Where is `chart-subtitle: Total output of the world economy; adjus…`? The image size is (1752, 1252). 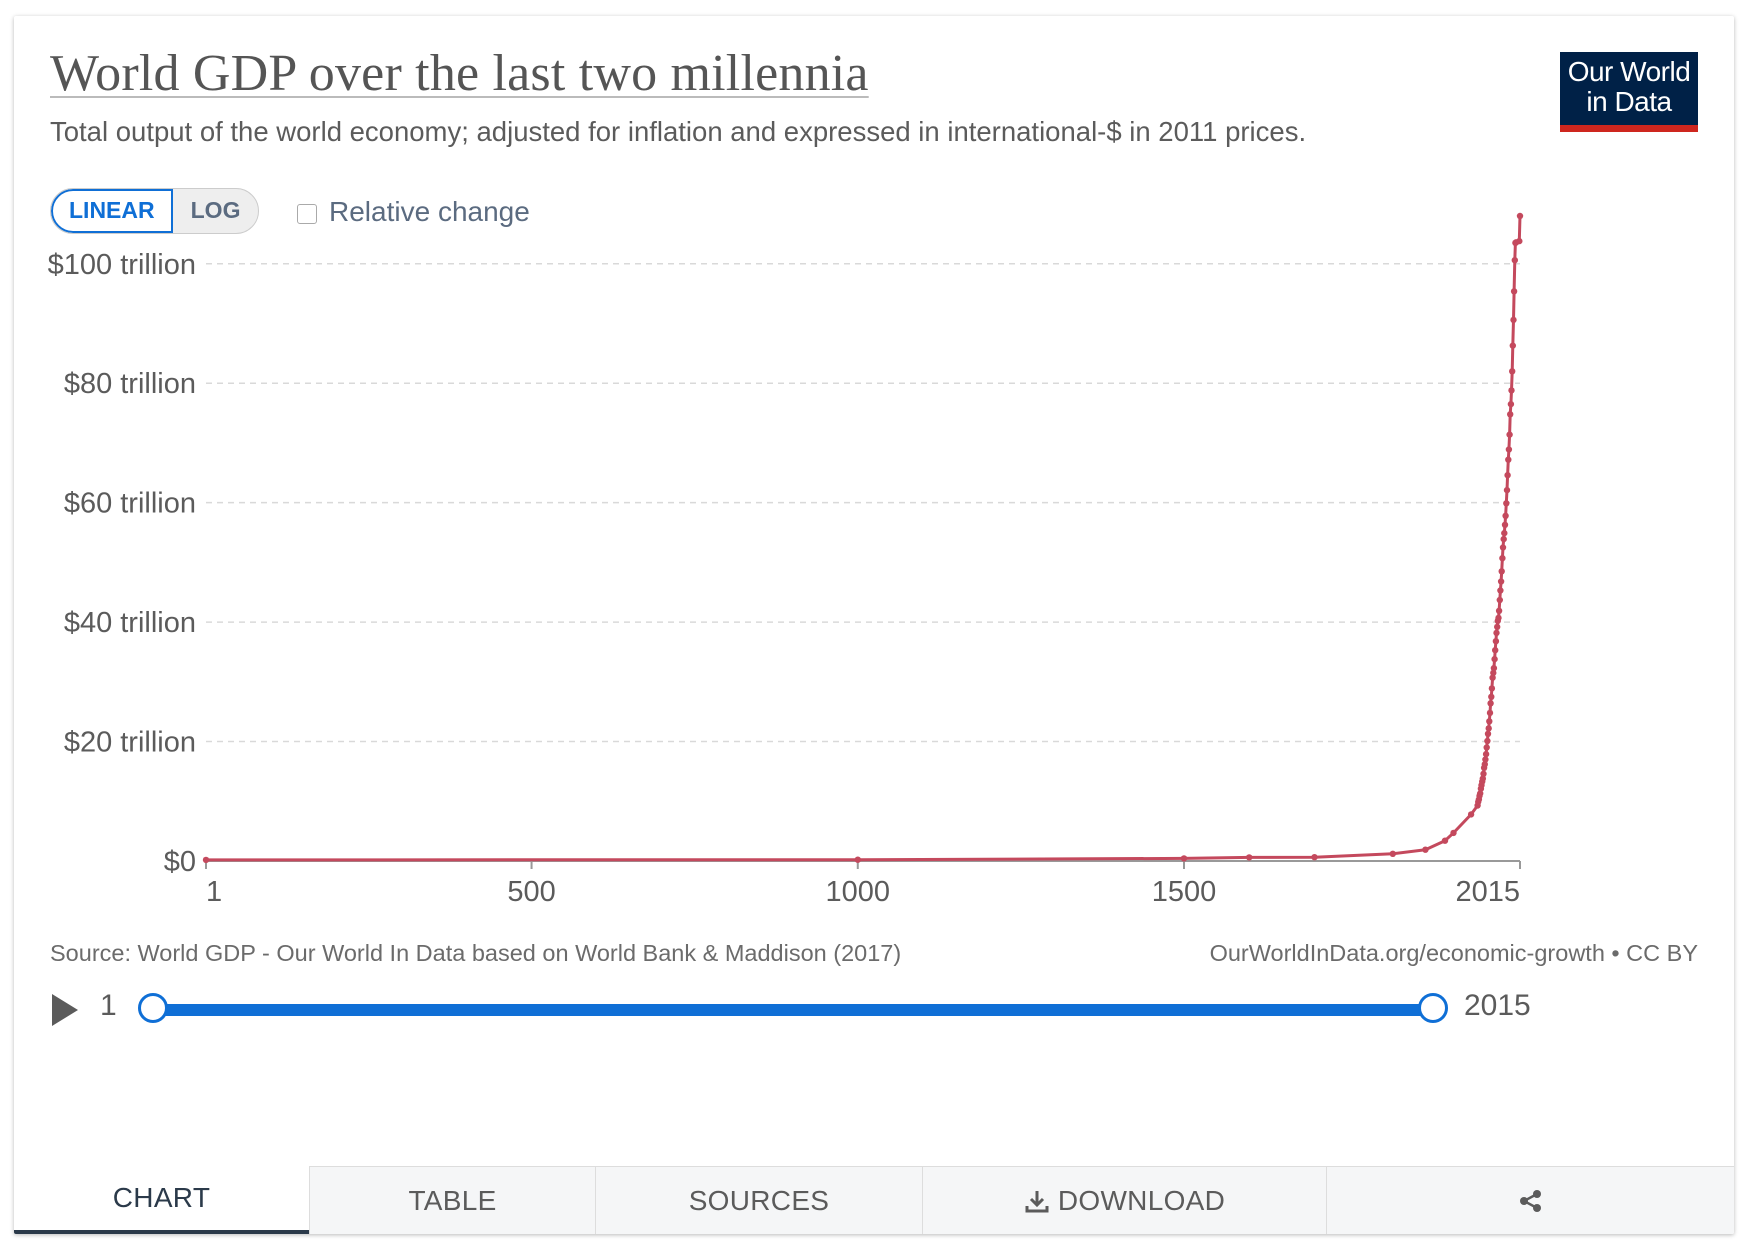
chart-subtitle: Total output of the world economy; adjus… is located at coordinates (678, 131).